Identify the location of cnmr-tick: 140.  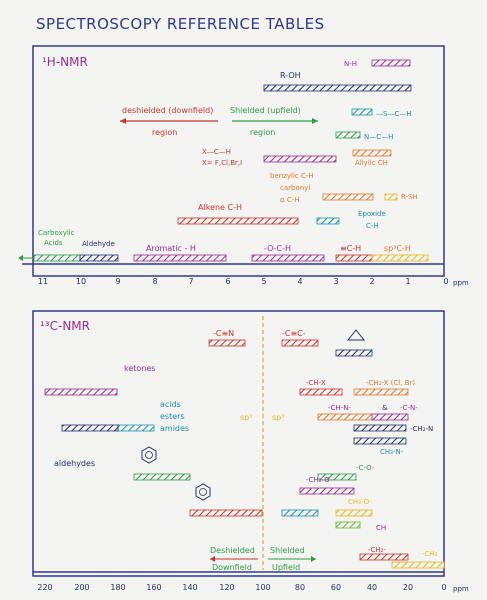
(189, 587).